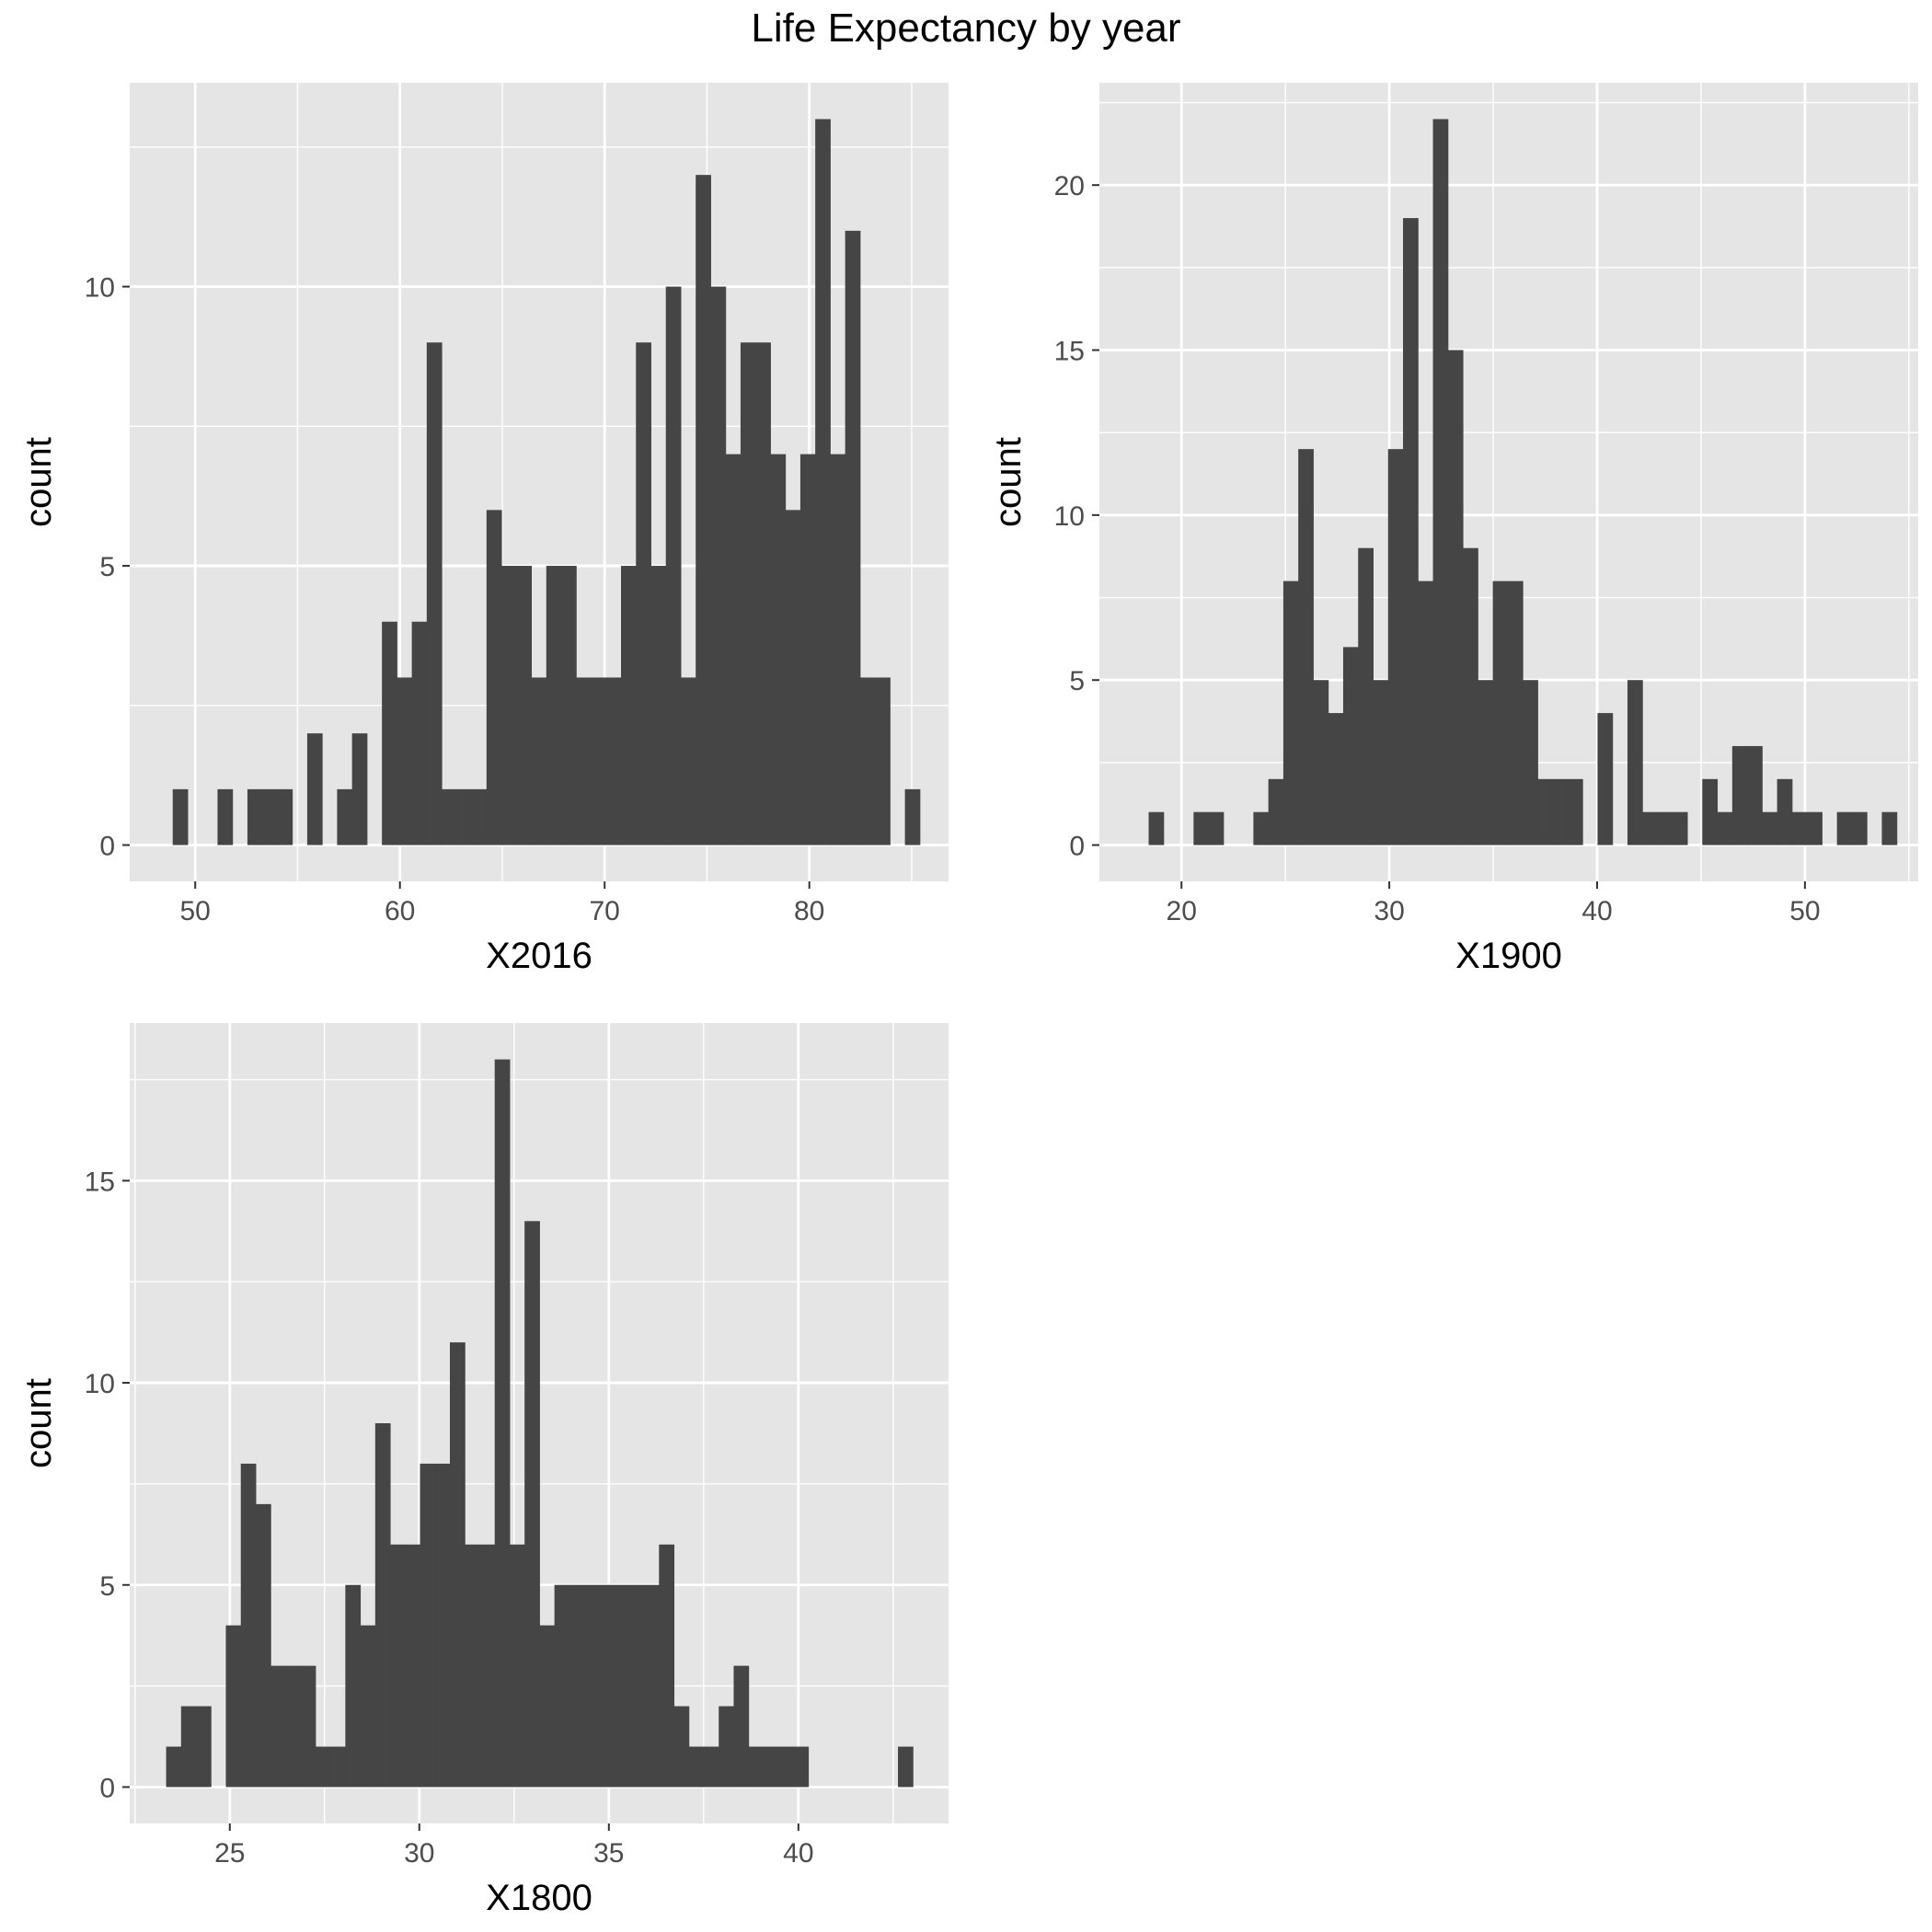 The width and height of the screenshot is (1932, 1932). I want to click on panel-2-x-tick-label: 50, so click(1804, 911).